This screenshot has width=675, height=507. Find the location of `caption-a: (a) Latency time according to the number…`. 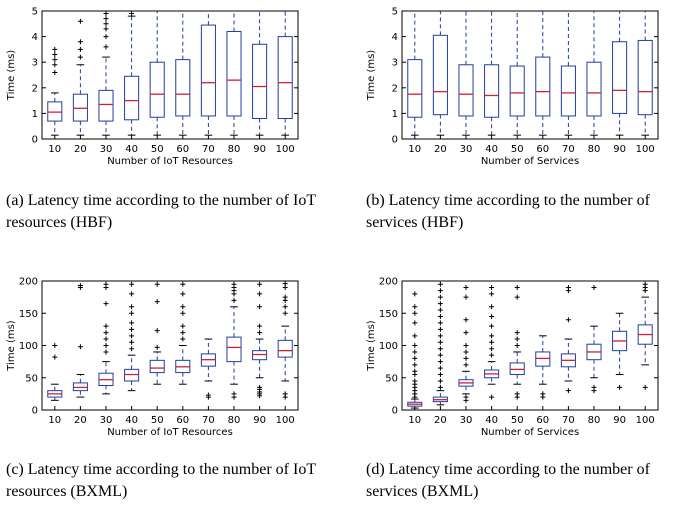

caption-a: (a) Latency time according to the number… is located at coordinates (161, 211).